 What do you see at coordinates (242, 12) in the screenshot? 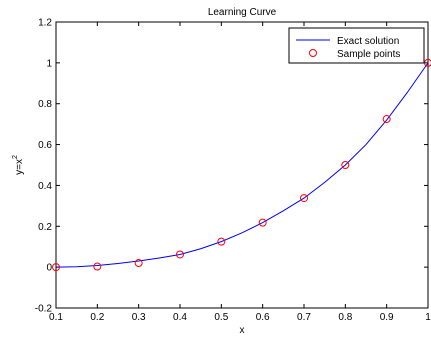
I see `chart-title: Learning Curve` at bounding box center [242, 12].